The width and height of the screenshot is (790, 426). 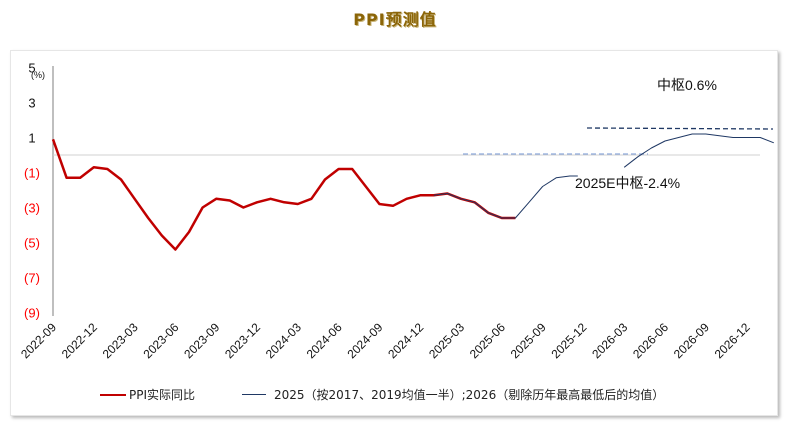 What do you see at coordinates (113, 394) in the screenshot?
I see `legend-swatch-red` at bounding box center [113, 394].